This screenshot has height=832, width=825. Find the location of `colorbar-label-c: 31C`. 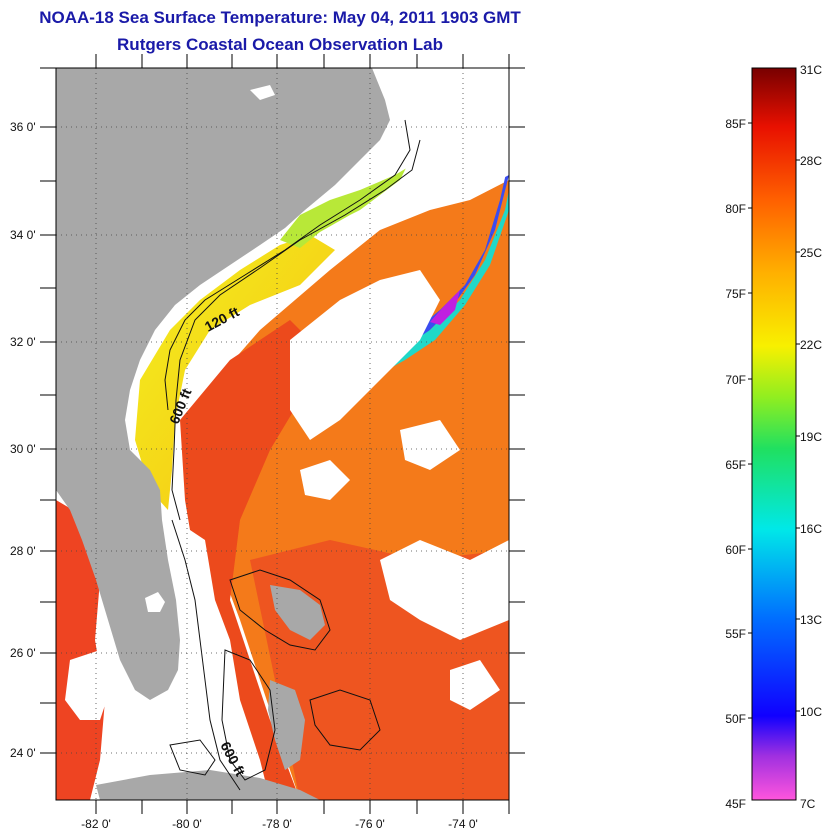

colorbar-label-c: 31C is located at coordinates (811, 70).